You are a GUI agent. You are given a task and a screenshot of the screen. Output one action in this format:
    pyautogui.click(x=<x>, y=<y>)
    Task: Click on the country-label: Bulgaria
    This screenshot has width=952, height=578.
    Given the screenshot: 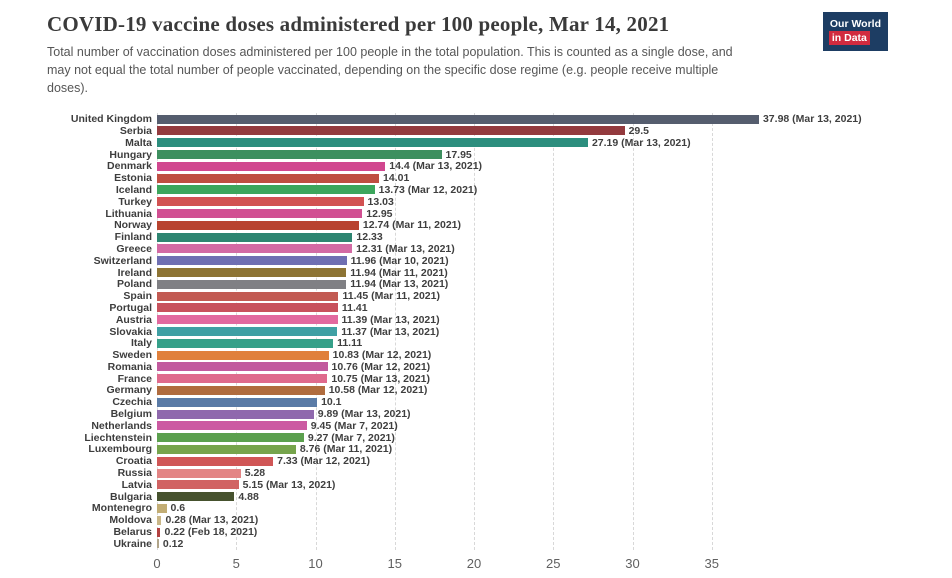 What is the action you would take?
    pyautogui.click(x=130, y=496)
    